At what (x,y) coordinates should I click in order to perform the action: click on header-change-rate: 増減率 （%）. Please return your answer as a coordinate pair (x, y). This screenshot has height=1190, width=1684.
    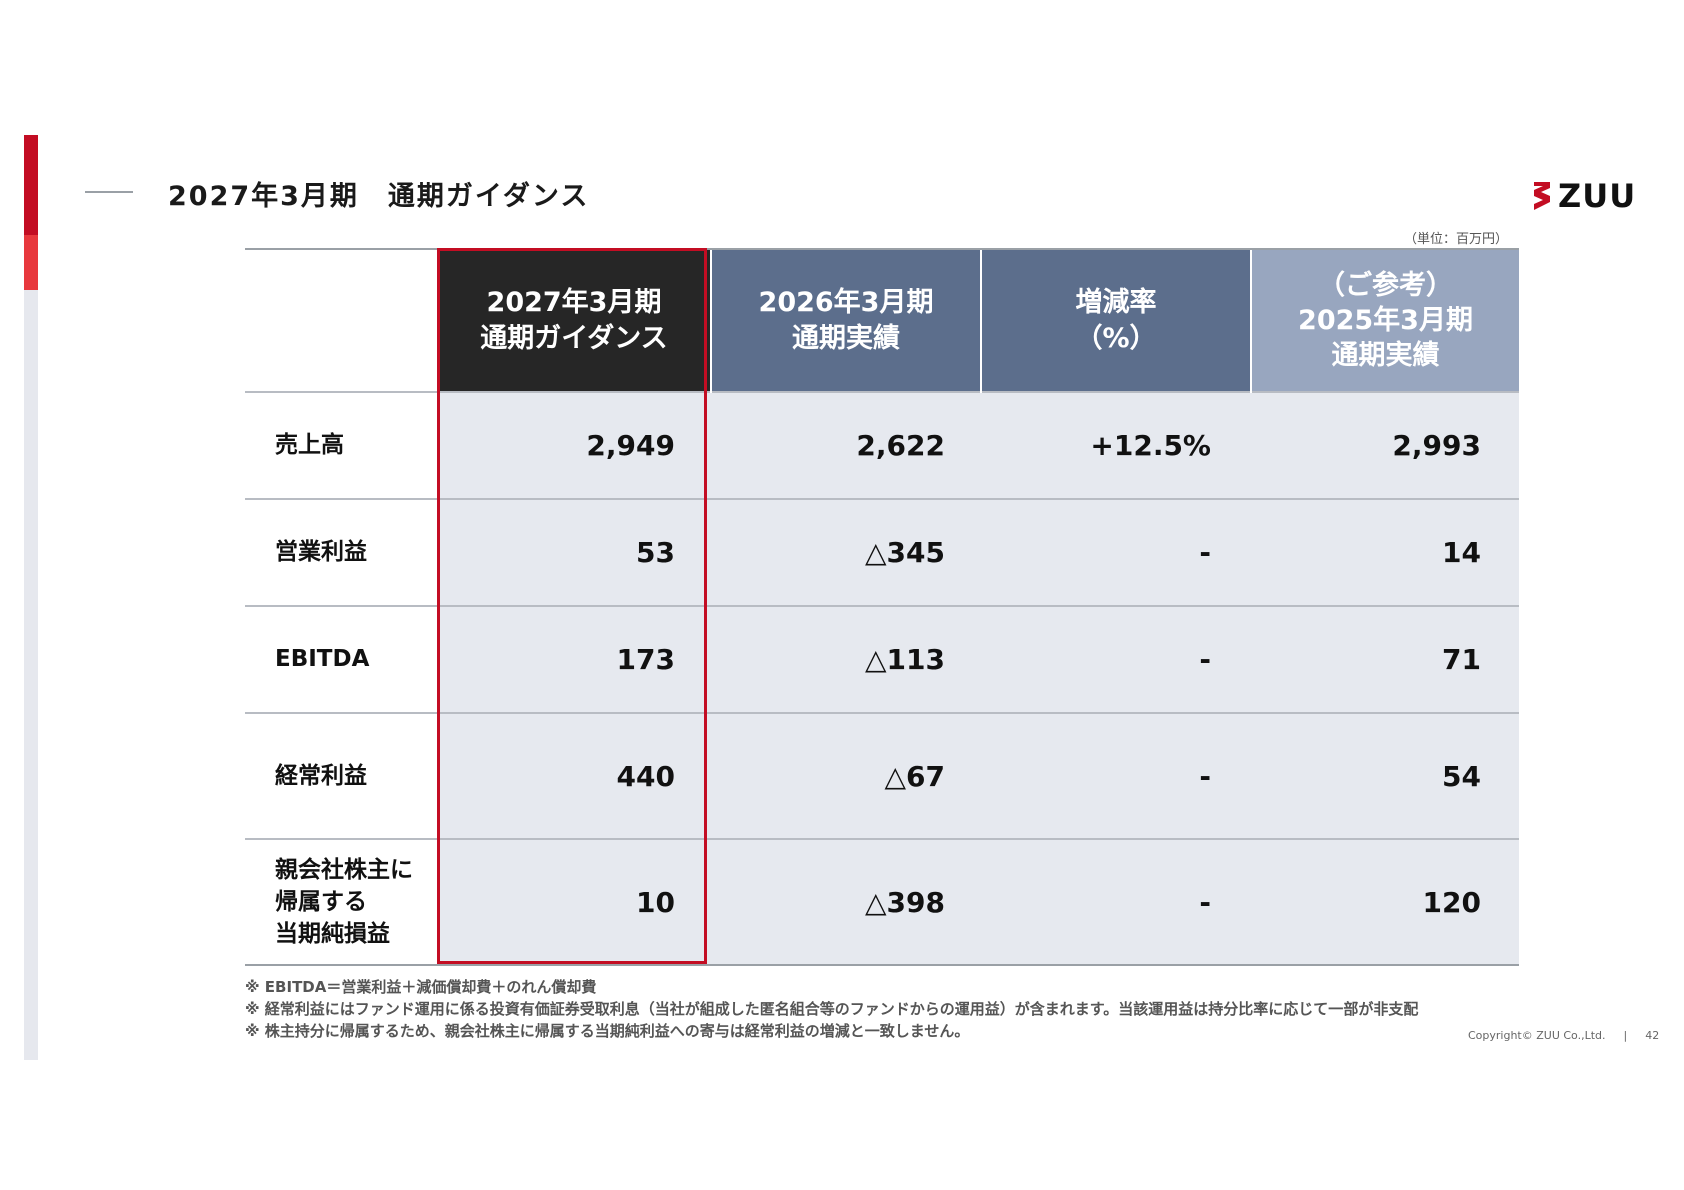
    Looking at the image, I should click on (1115, 320).